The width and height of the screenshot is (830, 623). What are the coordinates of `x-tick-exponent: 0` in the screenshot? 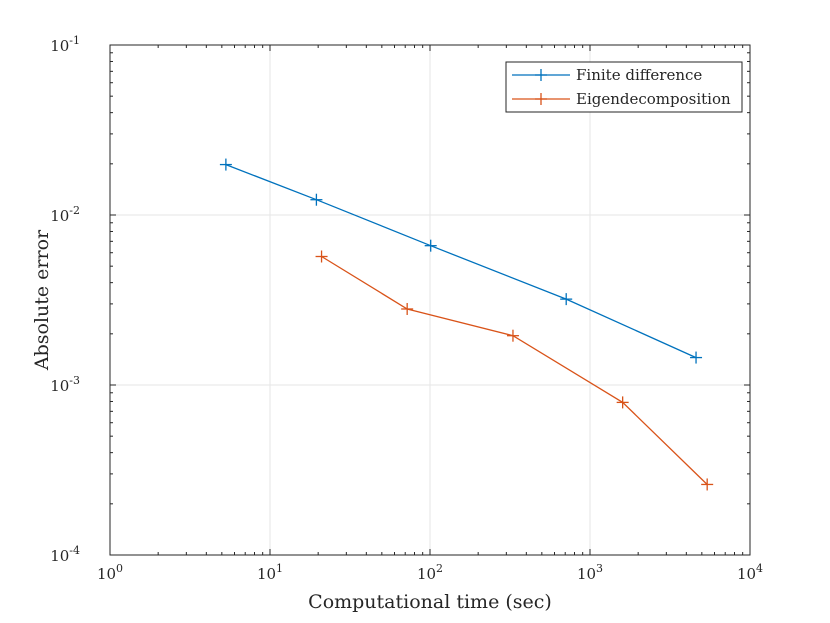 It's located at (119, 568).